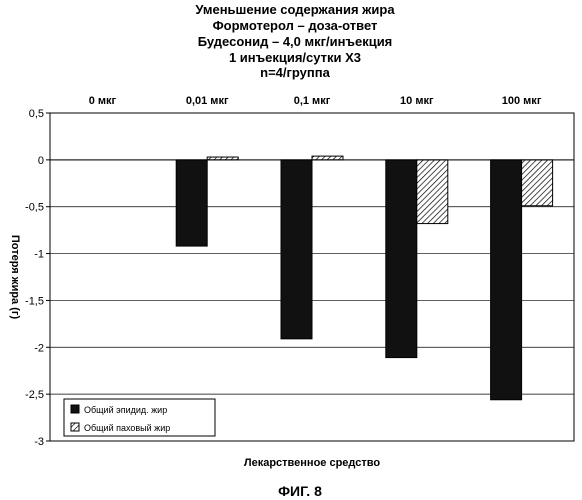 This screenshot has width=582, height=500. I want to click on y-tick-label: -3, so click(39, 442).